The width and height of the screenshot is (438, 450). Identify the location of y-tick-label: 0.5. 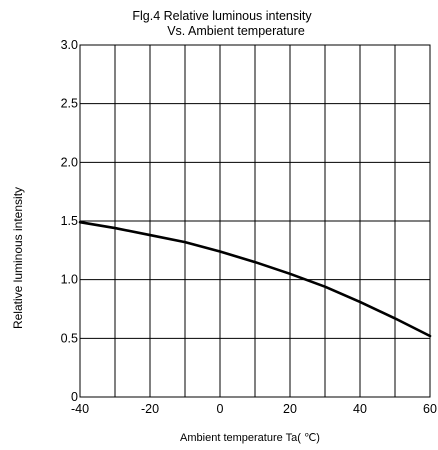
(69, 338).